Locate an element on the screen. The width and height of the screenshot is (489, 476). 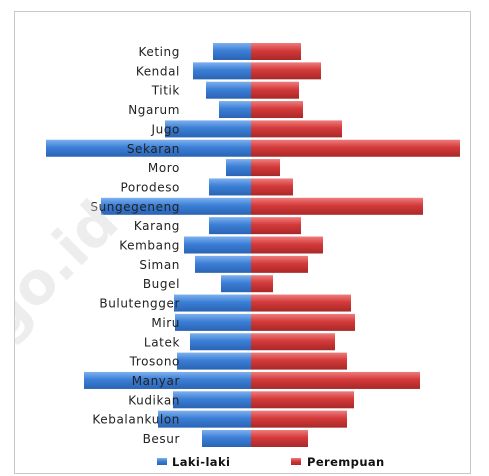
bar-laki-laki-bugel is located at coordinates (236, 284).